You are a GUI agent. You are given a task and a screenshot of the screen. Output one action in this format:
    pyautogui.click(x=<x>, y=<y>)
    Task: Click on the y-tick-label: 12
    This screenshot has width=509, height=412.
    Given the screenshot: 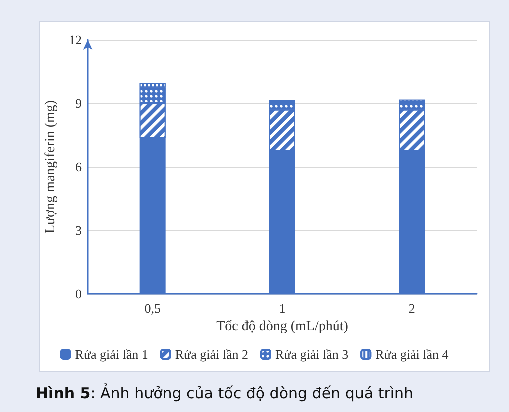 What is the action you would take?
    pyautogui.click(x=75, y=40)
    